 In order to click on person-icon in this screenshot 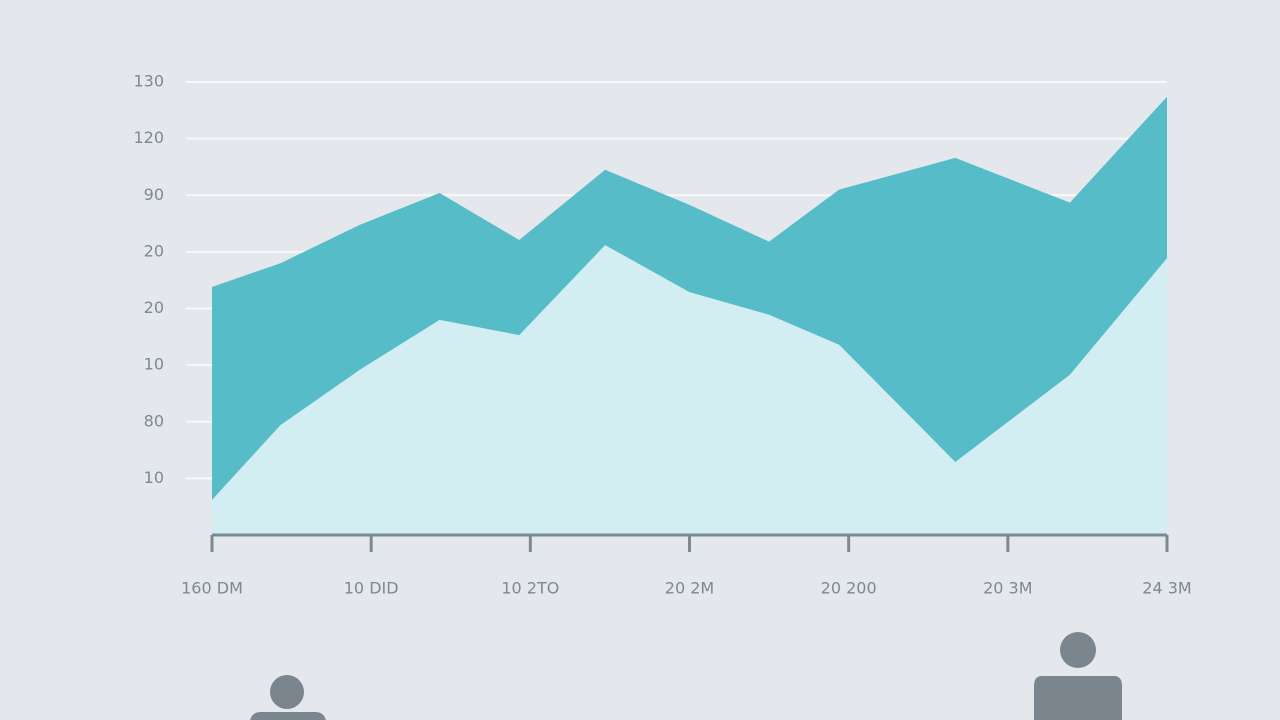, I will do `click(686, 676)`.